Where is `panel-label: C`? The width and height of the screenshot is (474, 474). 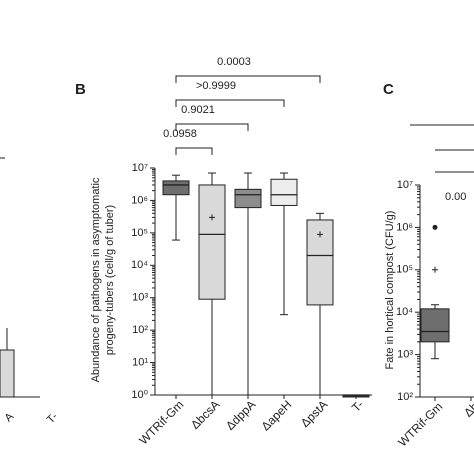 panel-label: C is located at coordinates (388, 89).